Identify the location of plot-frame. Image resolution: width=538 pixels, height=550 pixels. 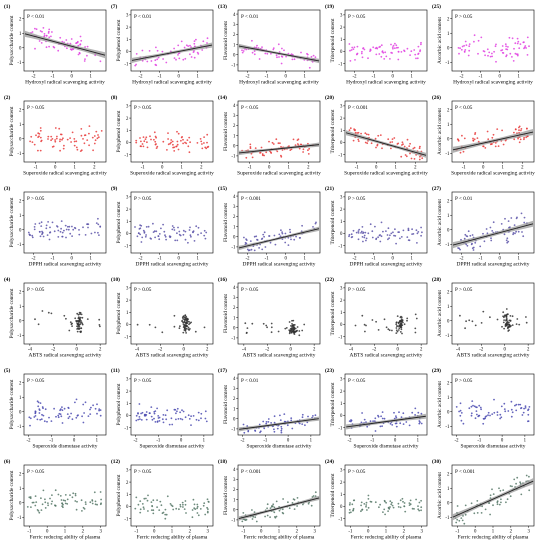
(279, 40).